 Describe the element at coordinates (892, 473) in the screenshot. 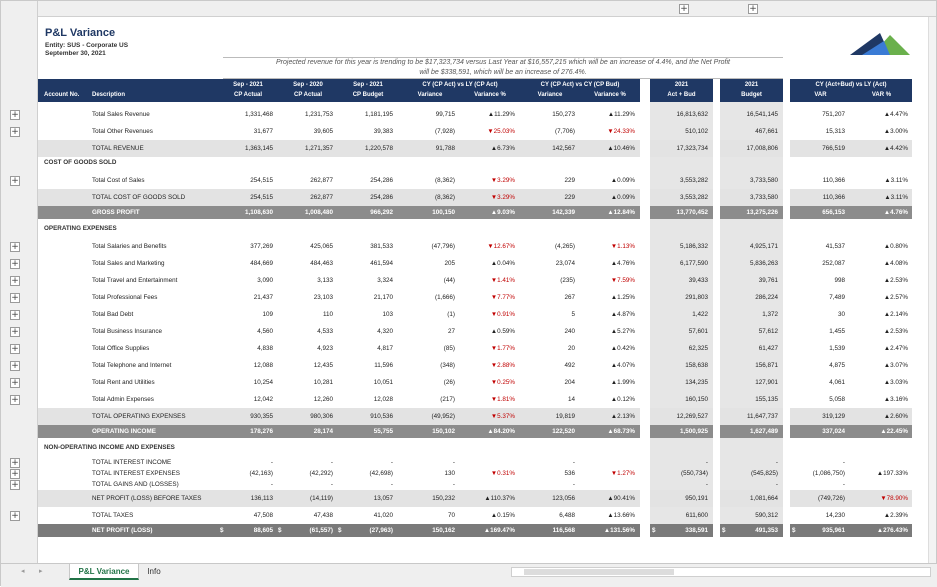

I see `variance-pct-cell: ▲197.33%` at that location.